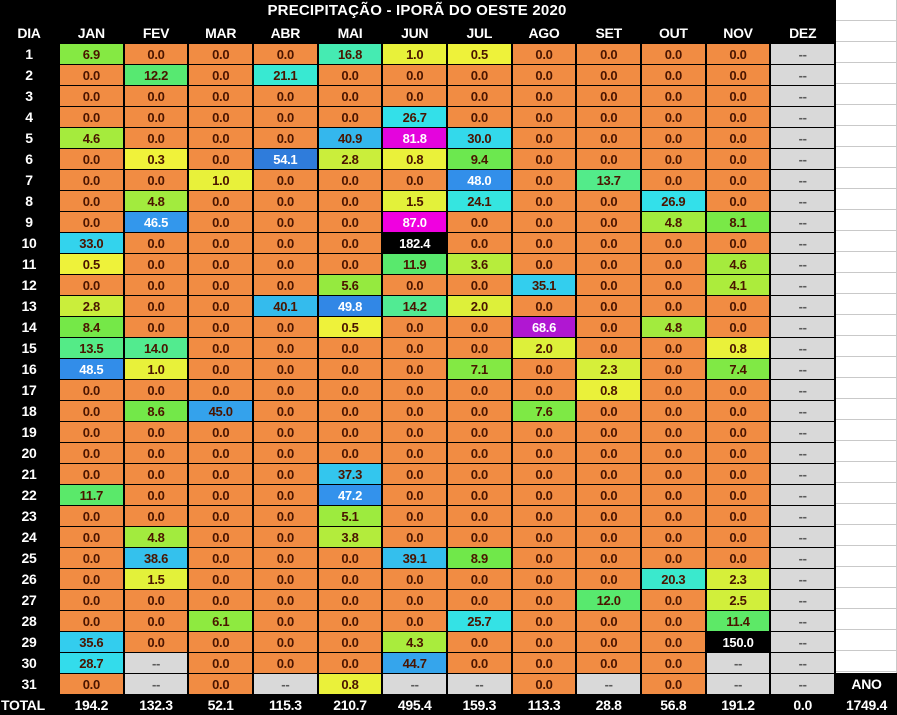 The width and height of the screenshot is (897, 715). What do you see at coordinates (738, 306) in the screenshot?
I see `cell-nov-13: 0.0` at bounding box center [738, 306].